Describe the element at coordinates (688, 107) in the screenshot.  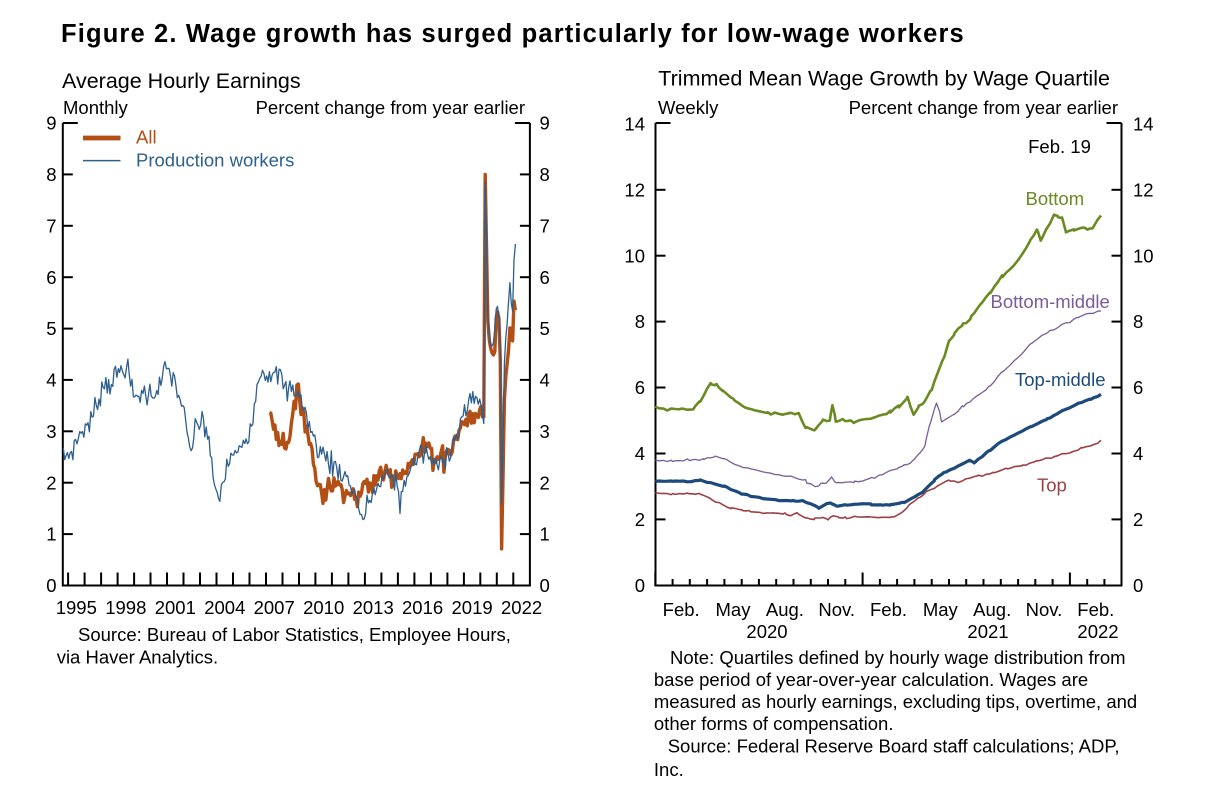
I see `svg-text: Weekly` at that location.